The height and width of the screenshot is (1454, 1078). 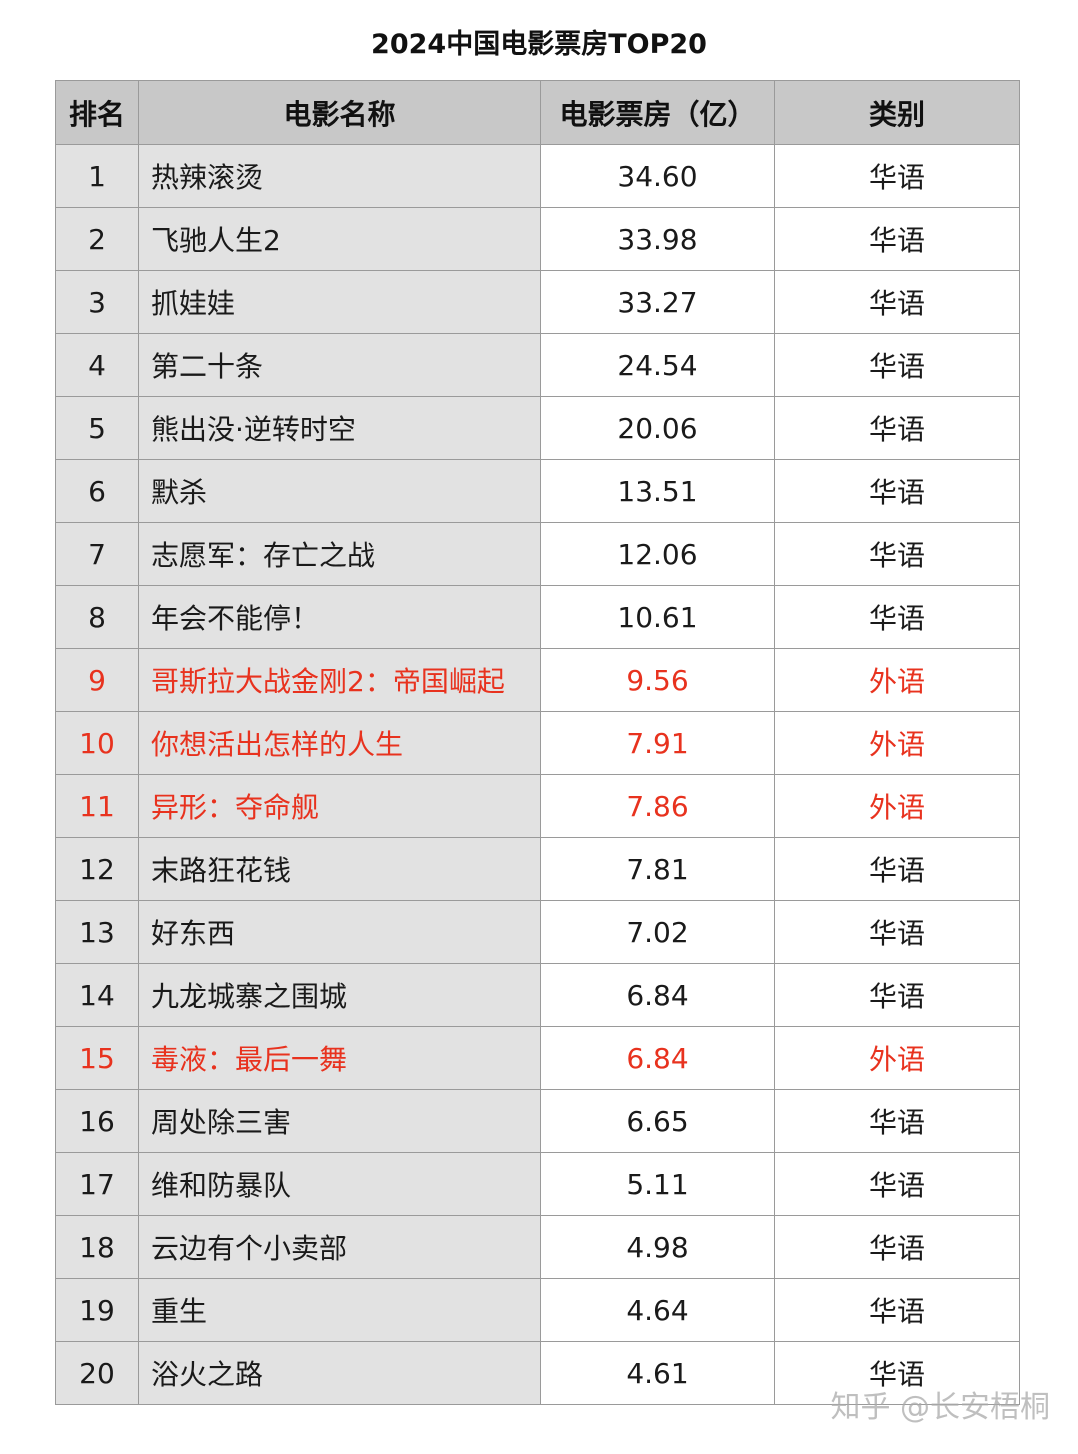 What do you see at coordinates (97, 428) in the screenshot?
I see `rank: 5` at bounding box center [97, 428].